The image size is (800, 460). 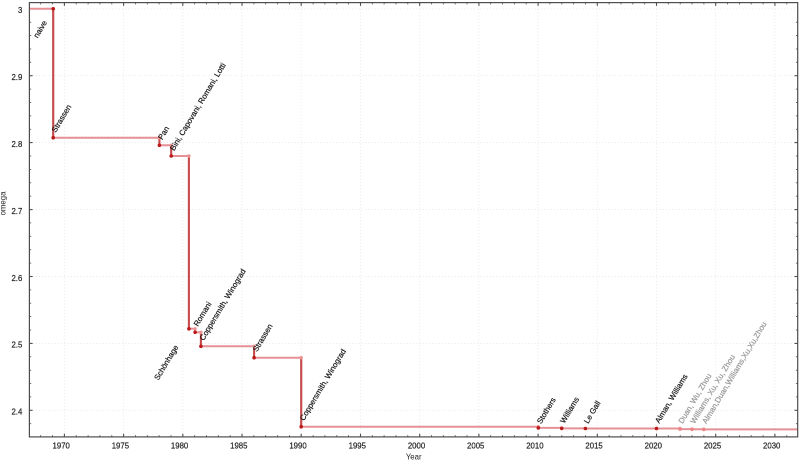 What do you see at coordinates (323, 384) in the screenshot?
I see `svg-text: Coppersmith, Winograd` at bounding box center [323, 384].